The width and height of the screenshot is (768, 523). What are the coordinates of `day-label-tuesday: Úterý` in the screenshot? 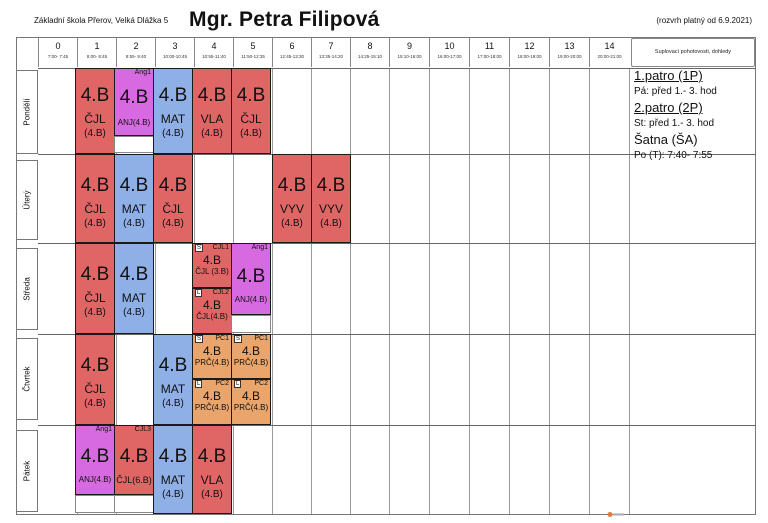 It's located at (27, 200).